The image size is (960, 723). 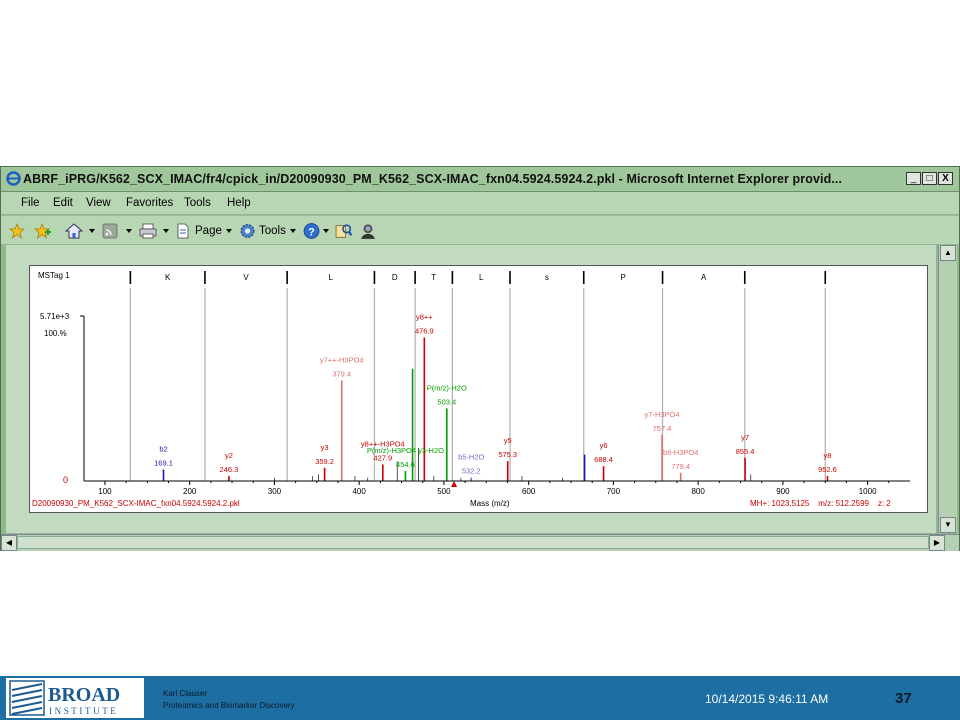 What do you see at coordinates (129, 231) in the screenshot?
I see `feeds-dropdown-icon` at bounding box center [129, 231].